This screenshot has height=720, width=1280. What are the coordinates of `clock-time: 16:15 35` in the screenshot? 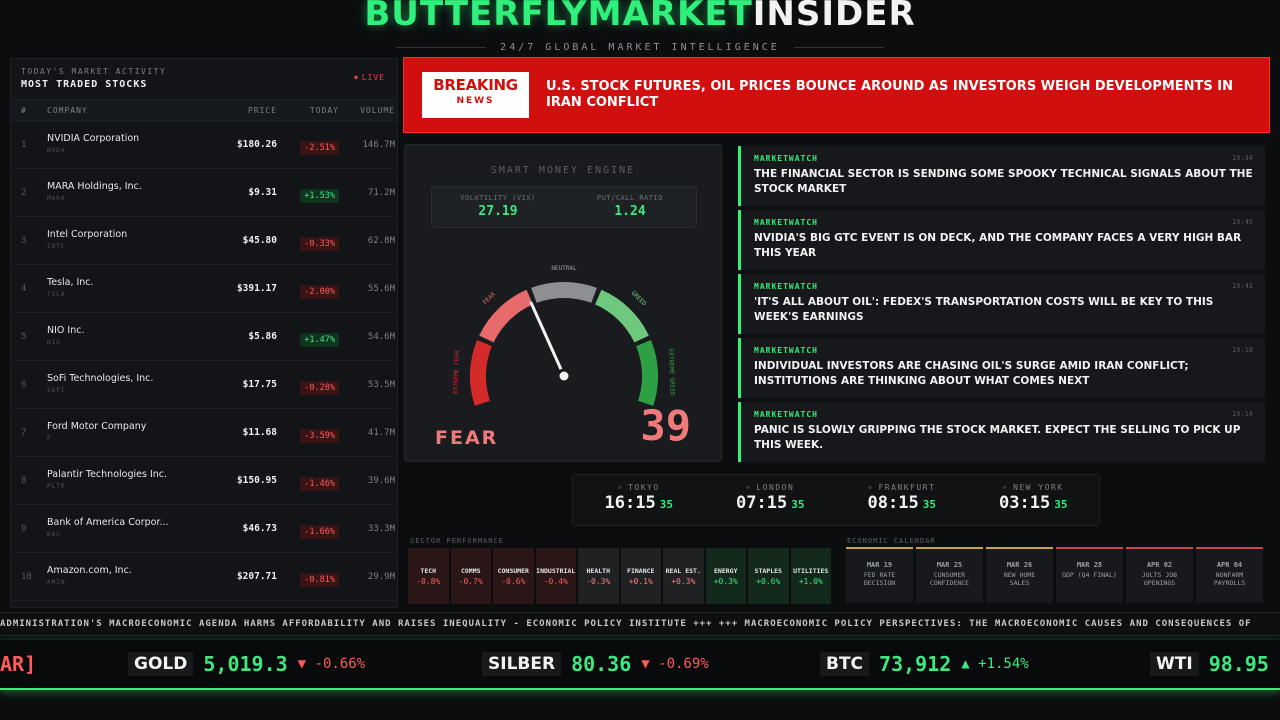 It's located at (638, 503).